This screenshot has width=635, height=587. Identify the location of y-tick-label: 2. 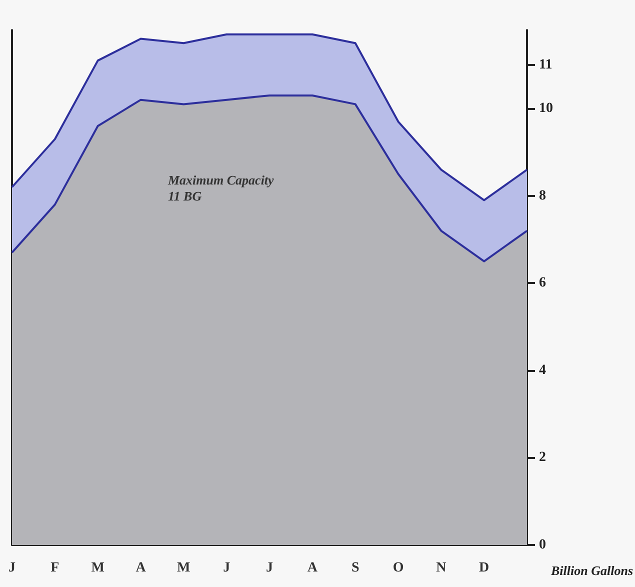
(542, 458).